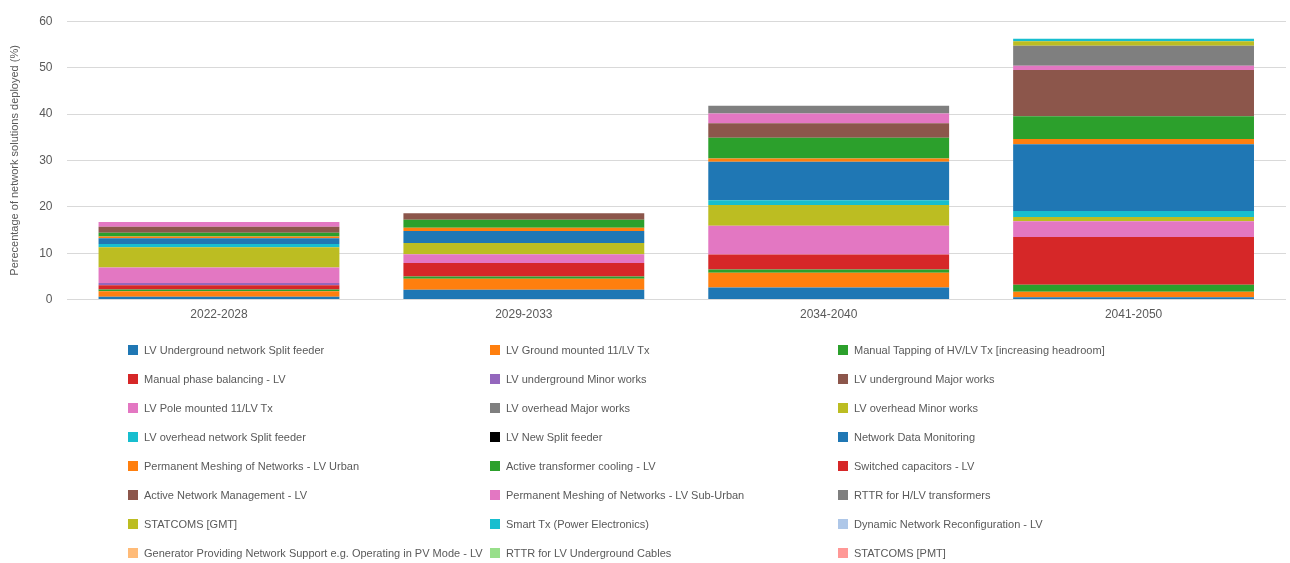 The height and width of the screenshot is (563, 1290). What do you see at coordinates (49, 298) in the screenshot?
I see `y-tick-label: 0` at bounding box center [49, 298].